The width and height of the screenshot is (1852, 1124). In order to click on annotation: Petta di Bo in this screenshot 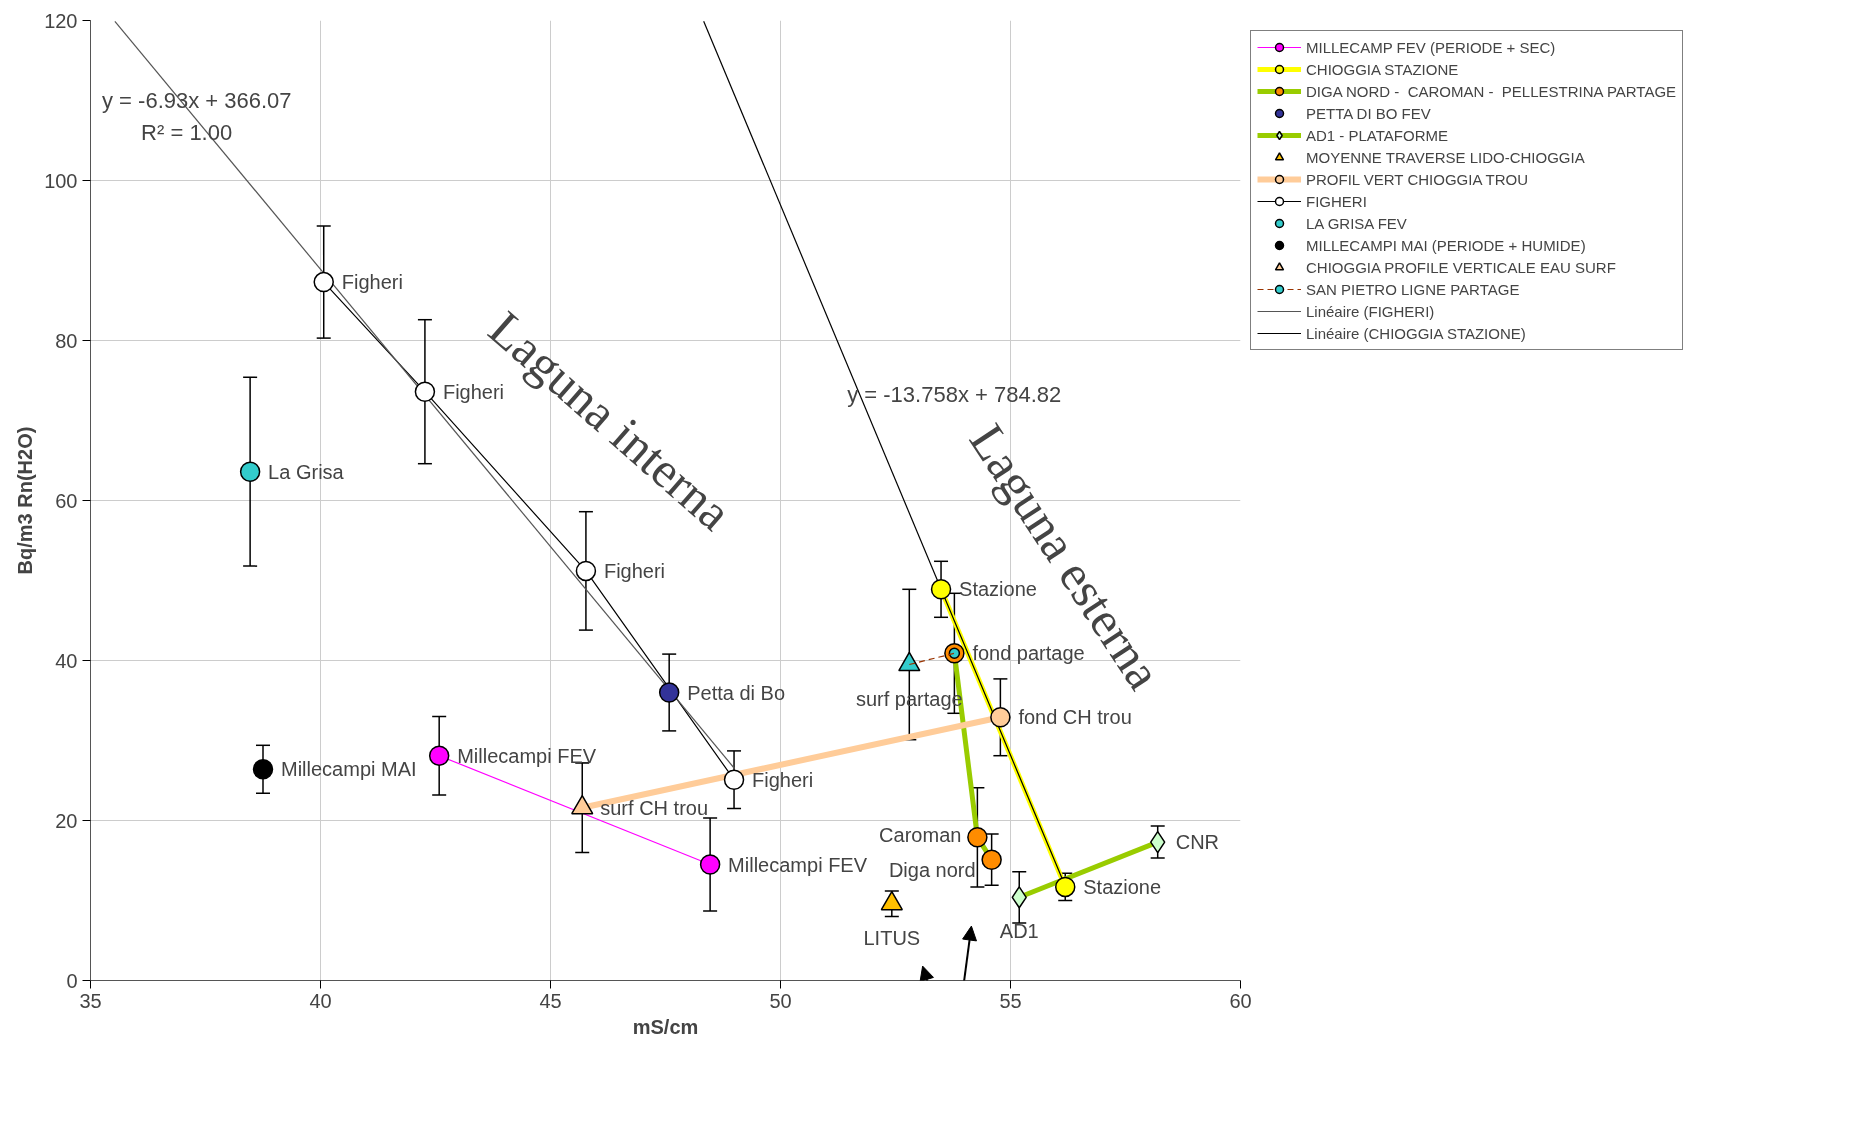, I will do `click(736, 692)`.